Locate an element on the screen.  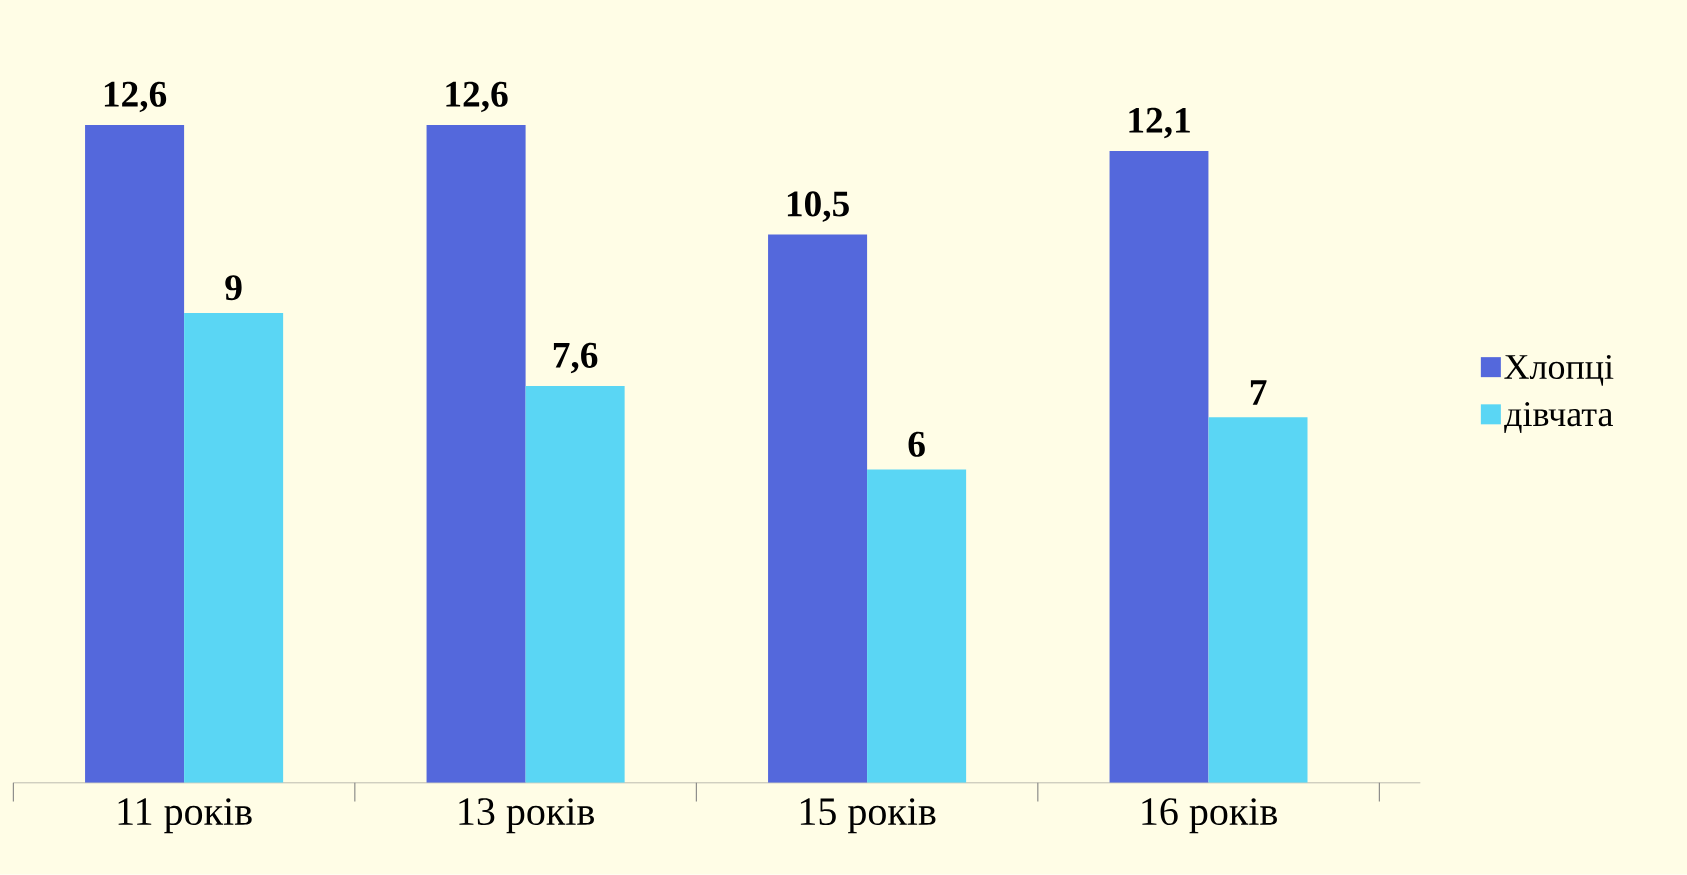
data-label: 6 is located at coordinates (916, 444).